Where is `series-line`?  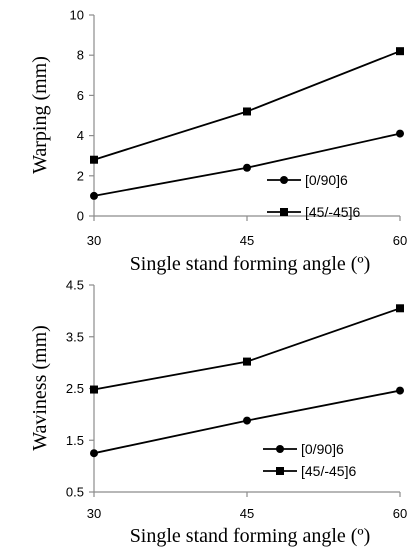 series-line is located at coordinates (247, 349).